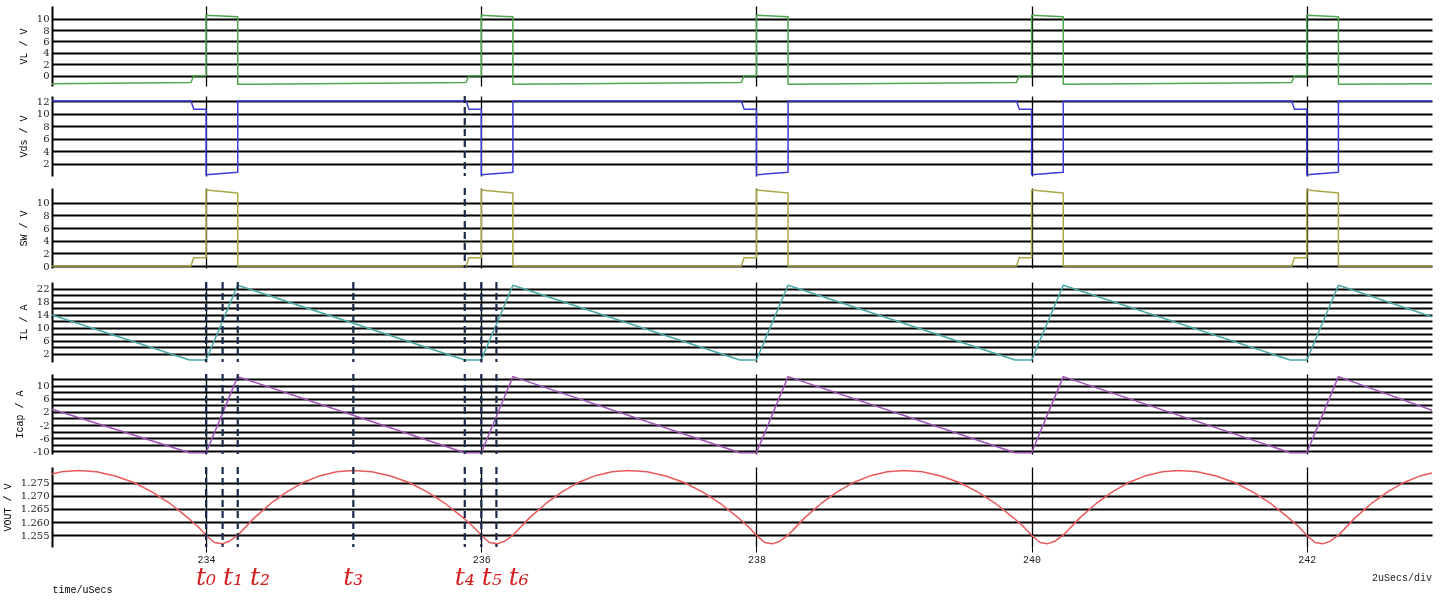  I want to click on ref-line-label: t₂, so click(260, 576).